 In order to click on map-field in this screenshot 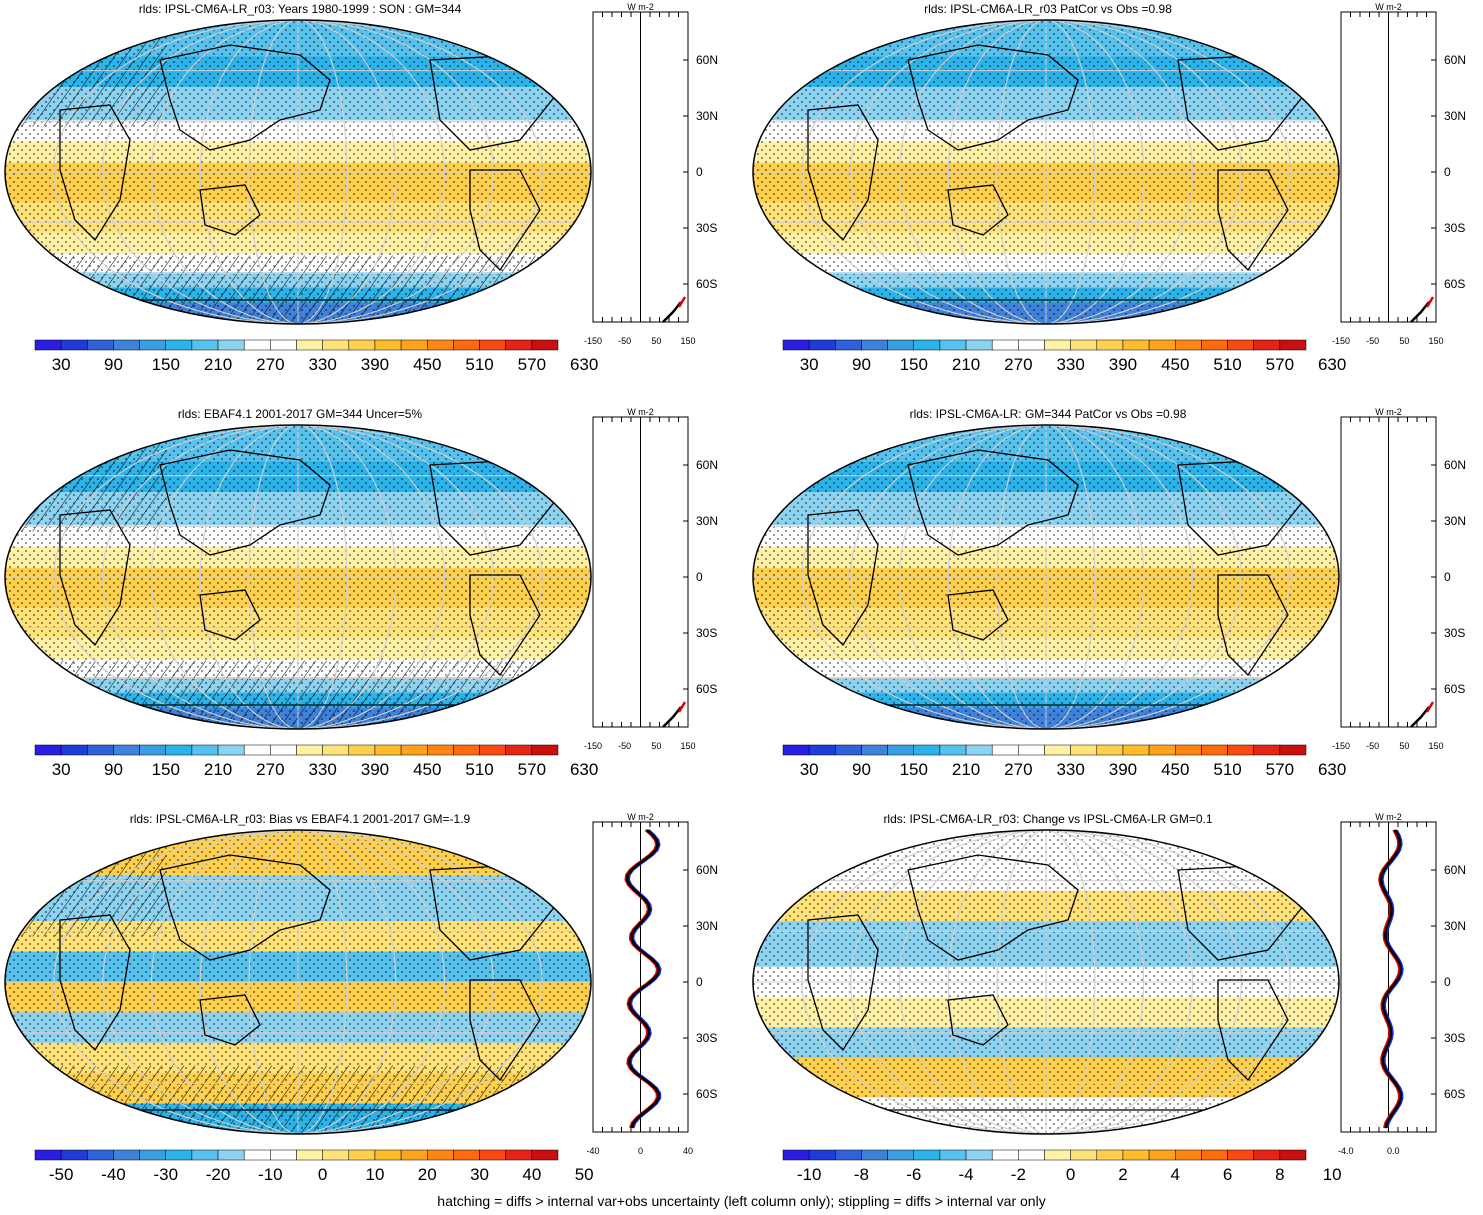, I will do `click(1046, 172)`.